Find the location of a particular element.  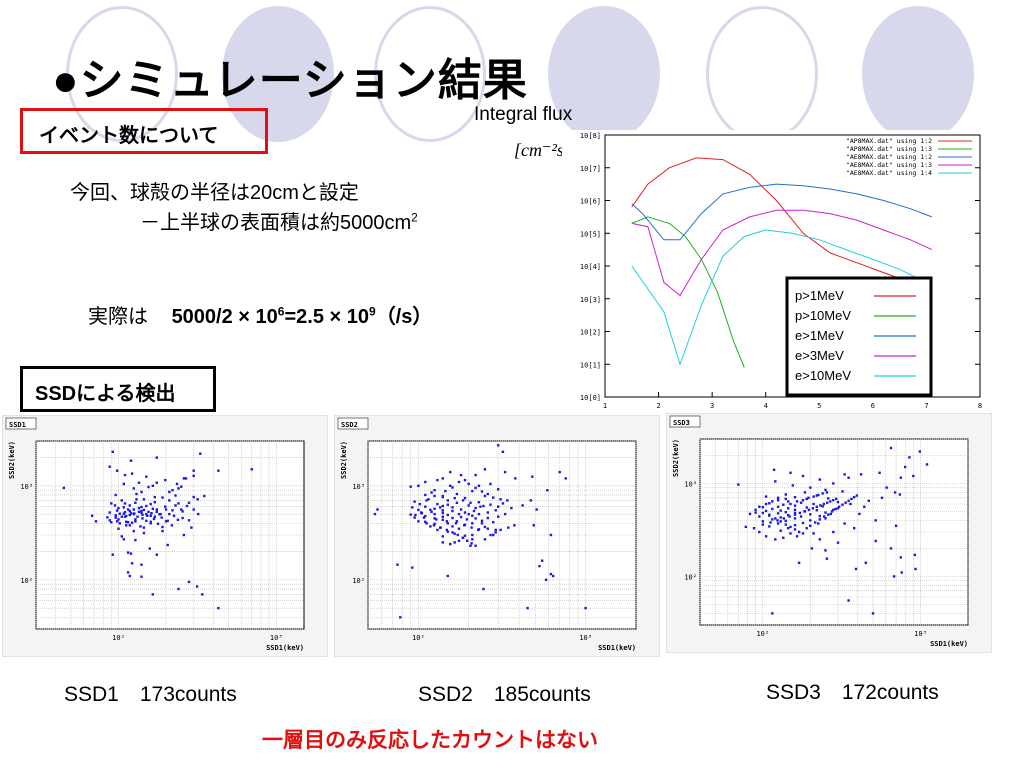

flux-x-tick-label: 4 is located at coordinates (766, 406).